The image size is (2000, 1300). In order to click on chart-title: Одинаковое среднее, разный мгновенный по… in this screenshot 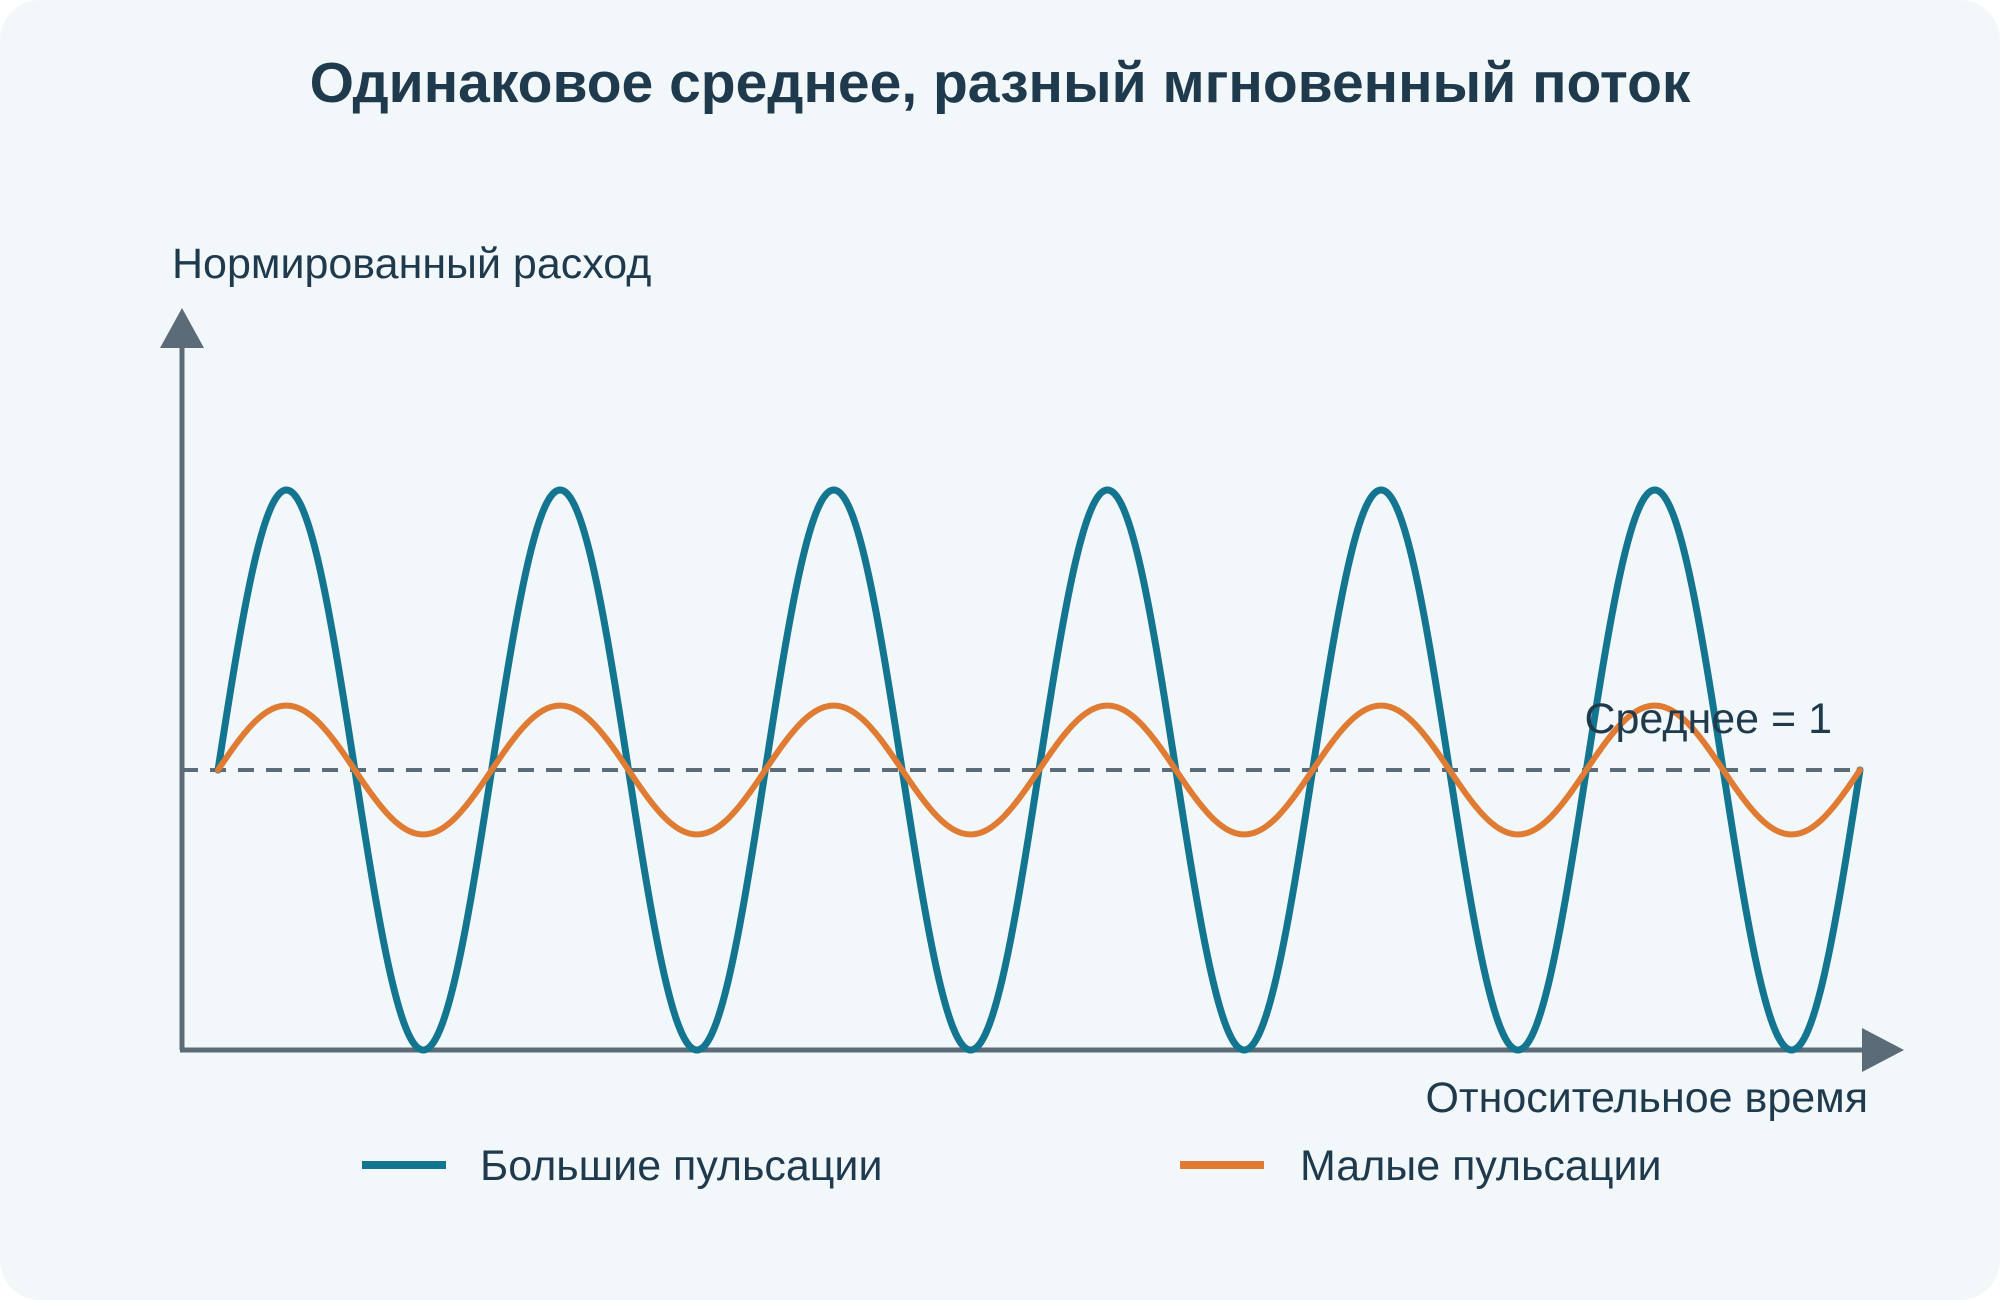, I will do `click(1000, 83)`.